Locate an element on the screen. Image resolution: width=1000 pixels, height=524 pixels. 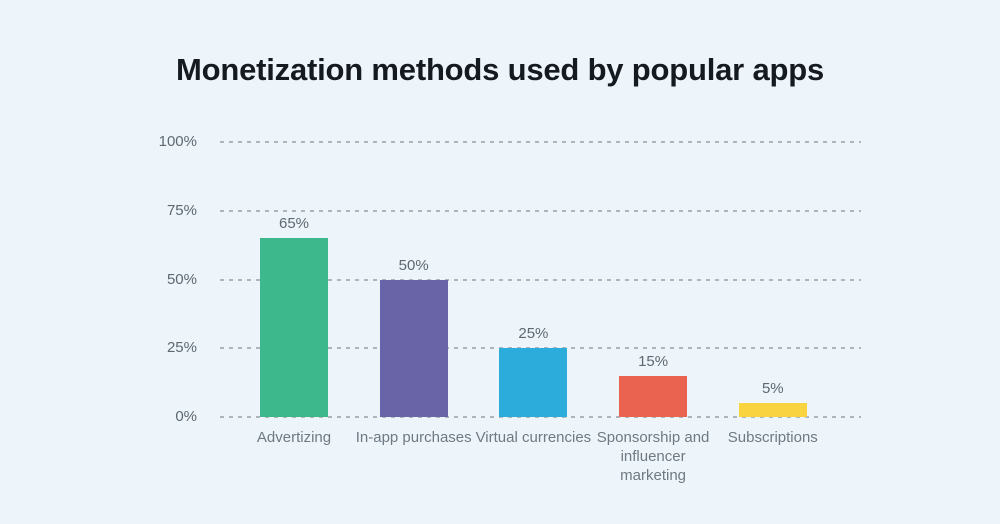
bar-subscriptions is located at coordinates (772, 410).